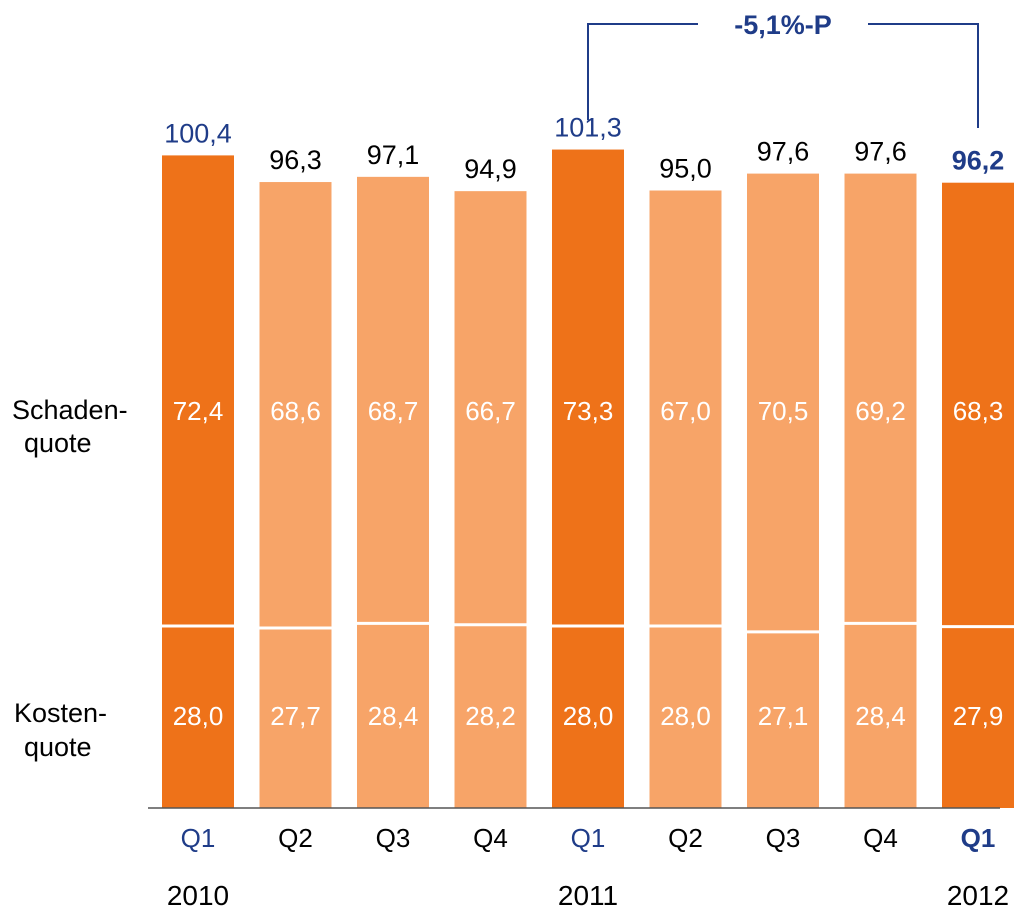 The width and height of the screenshot is (1015, 912). Describe the element at coordinates (70, 410) in the screenshot. I see `legend-schaden-line1: Schaden-` at that location.